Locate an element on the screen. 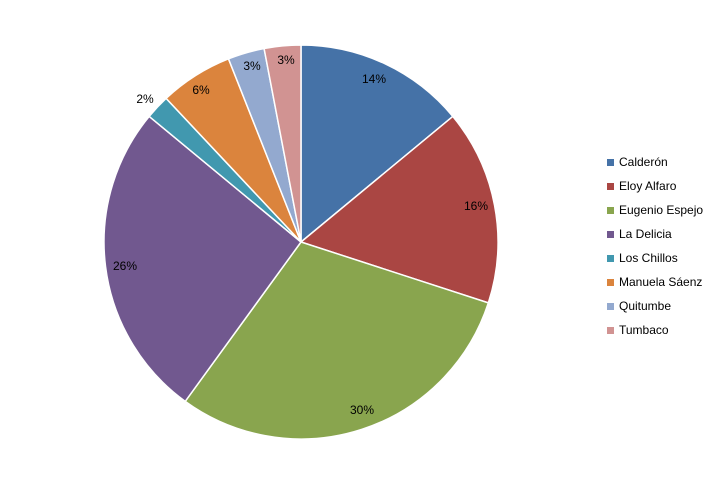 This screenshot has width=715, height=484. slice-value-label: 2% is located at coordinates (145, 99).